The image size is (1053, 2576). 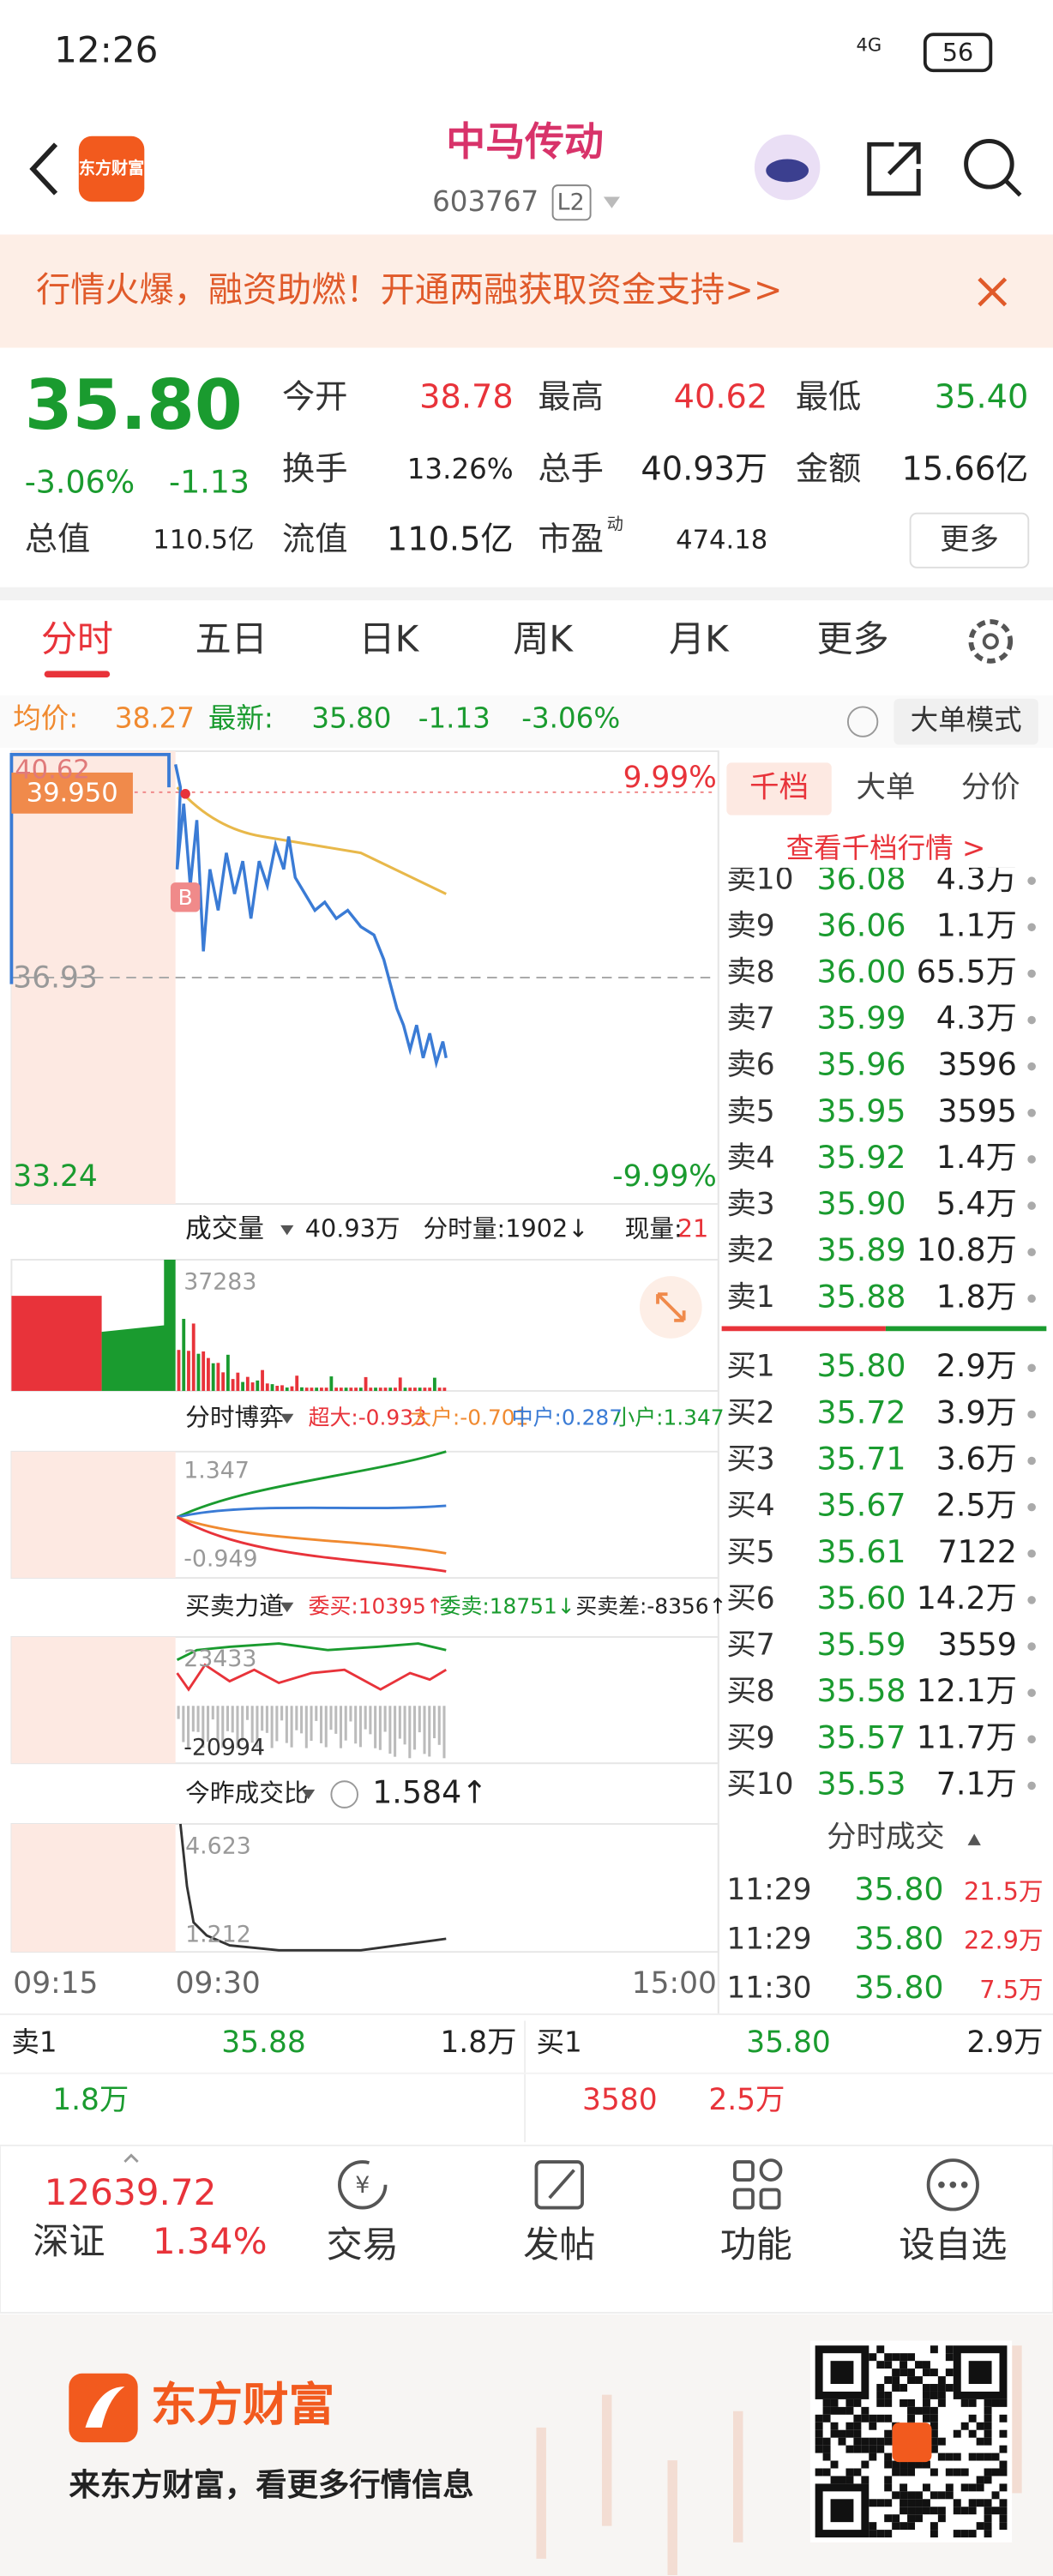 What do you see at coordinates (388, 638) in the screenshot?
I see `chart-tab: 日K` at bounding box center [388, 638].